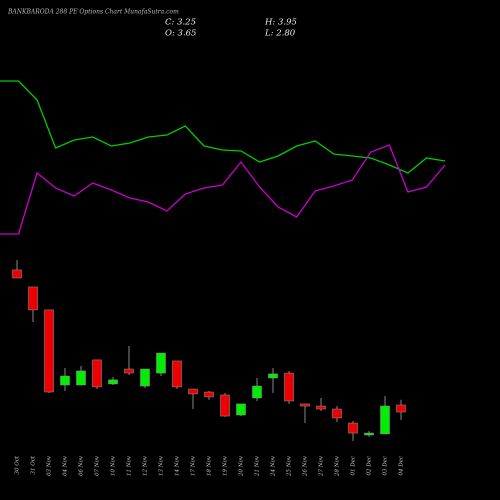 The width and height of the screenshot is (500, 500). I want to click on x-tick-label: 01 Dec, so click(354, 466).